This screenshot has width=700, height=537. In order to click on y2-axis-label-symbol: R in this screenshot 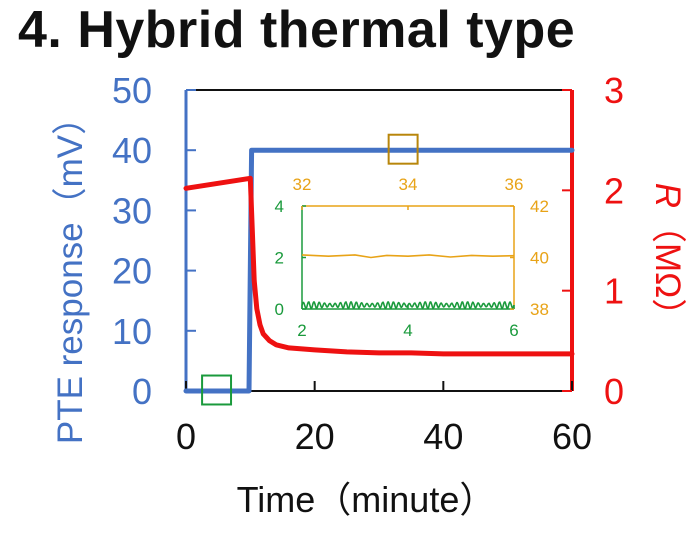, I will do `click(667, 195)`.